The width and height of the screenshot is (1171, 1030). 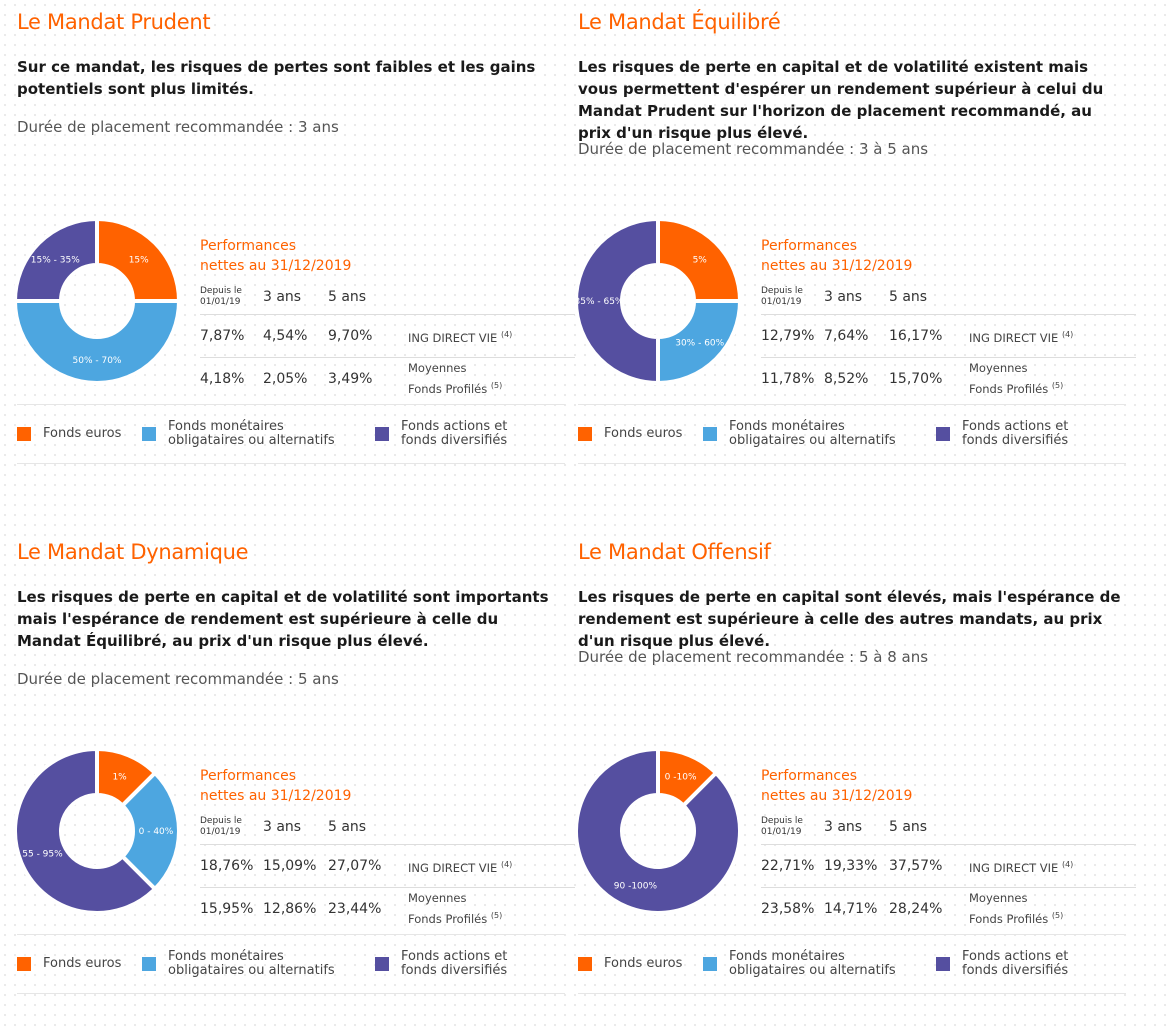 What do you see at coordinates (295, 378) in the screenshot?
I see `perf-value-3ans: 2,05%` at bounding box center [295, 378].